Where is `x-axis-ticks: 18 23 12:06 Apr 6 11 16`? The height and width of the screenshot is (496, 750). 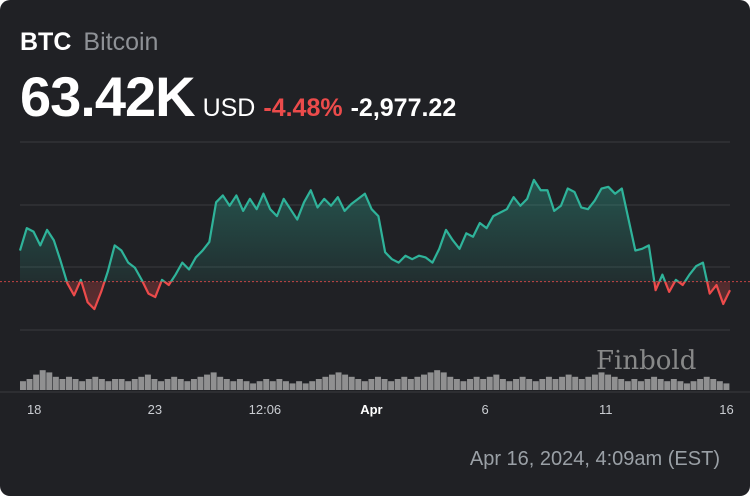
x-axis-ticks: 18 23 12:06 Apr 6 11 16 is located at coordinates (380, 409).